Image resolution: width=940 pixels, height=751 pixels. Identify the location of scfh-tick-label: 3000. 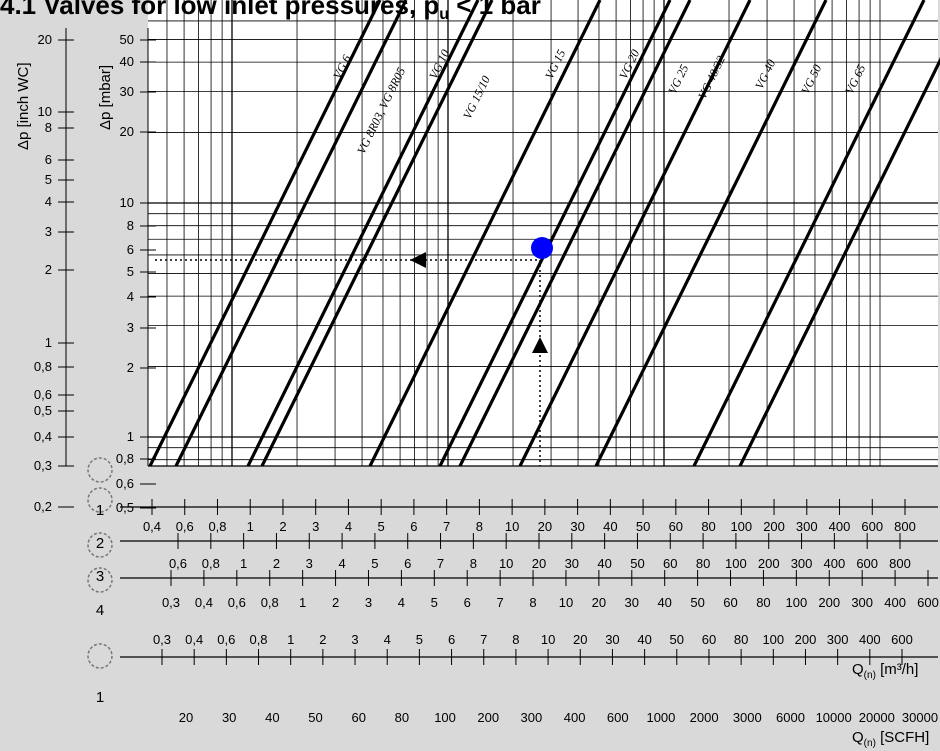
(747, 717).